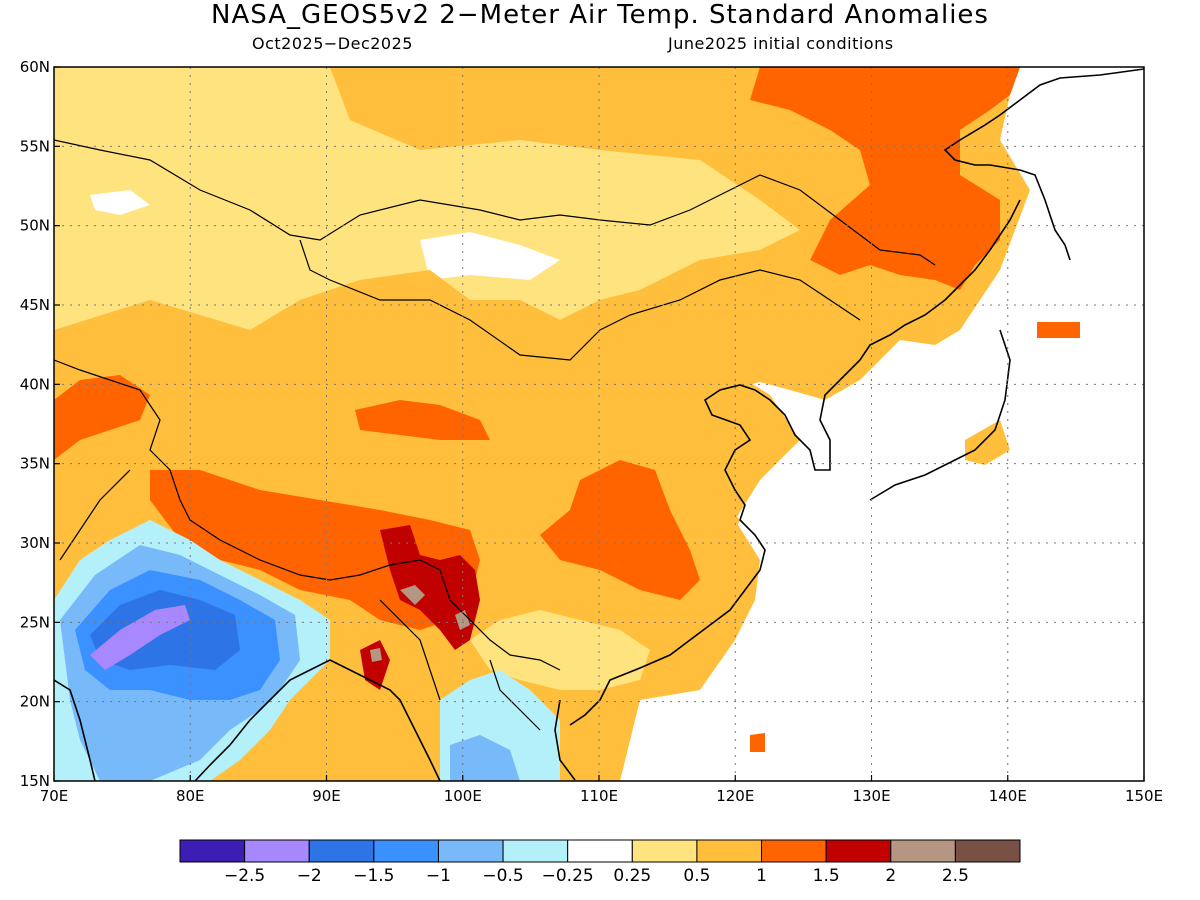 The image size is (1200, 900). I want to click on lon-tick-label: 110E, so click(599, 796).